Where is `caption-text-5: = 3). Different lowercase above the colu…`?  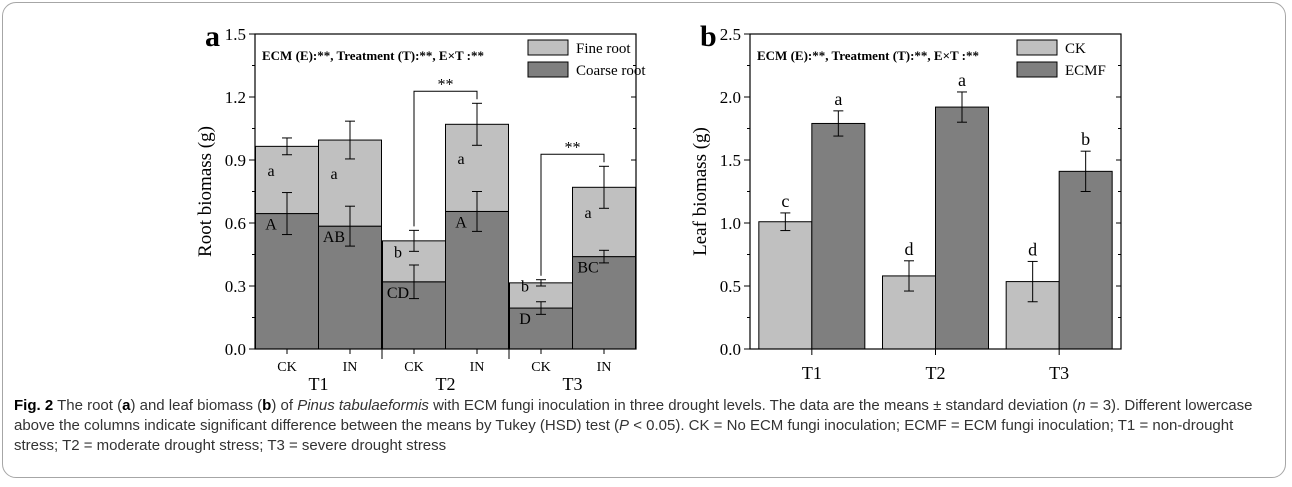
caption-text-5: = 3). Different lowercase above the colu… is located at coordinates (633, 415).